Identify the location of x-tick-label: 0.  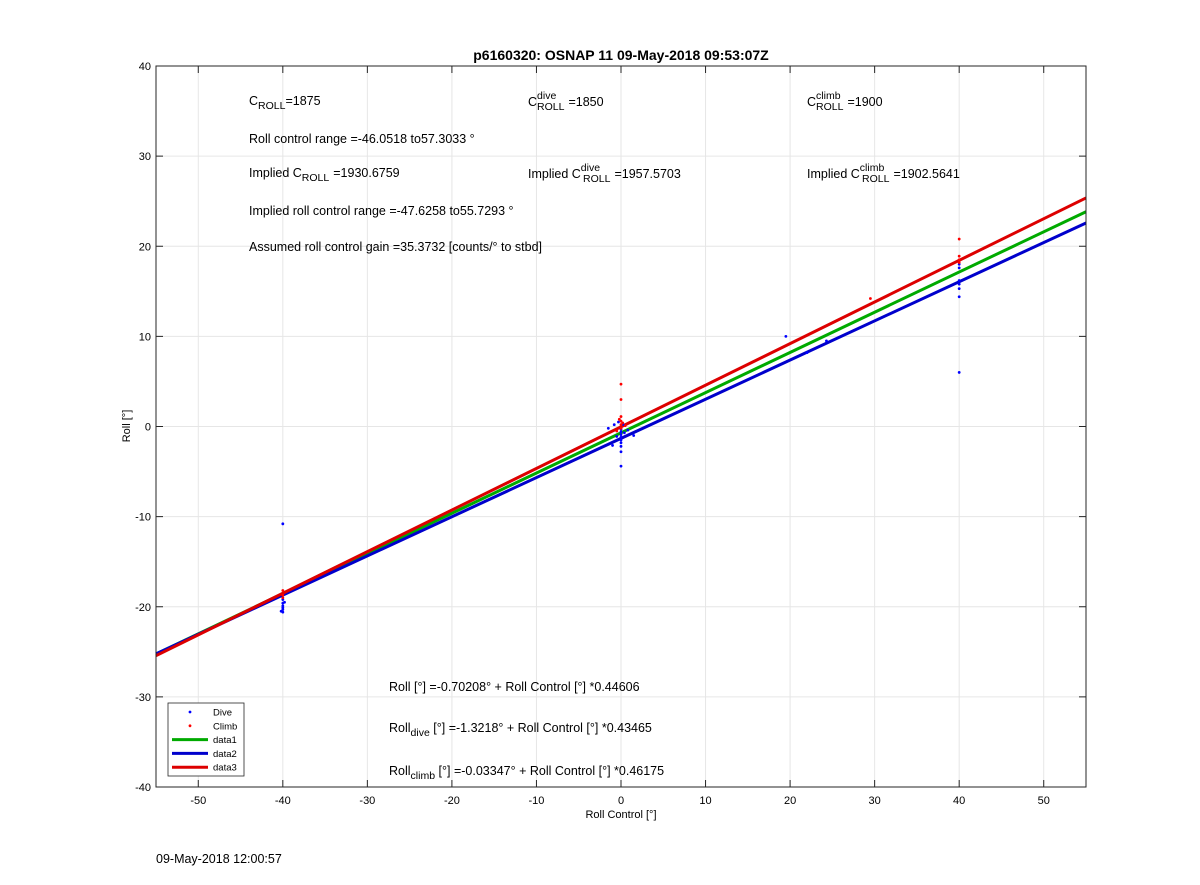
(621, 801).